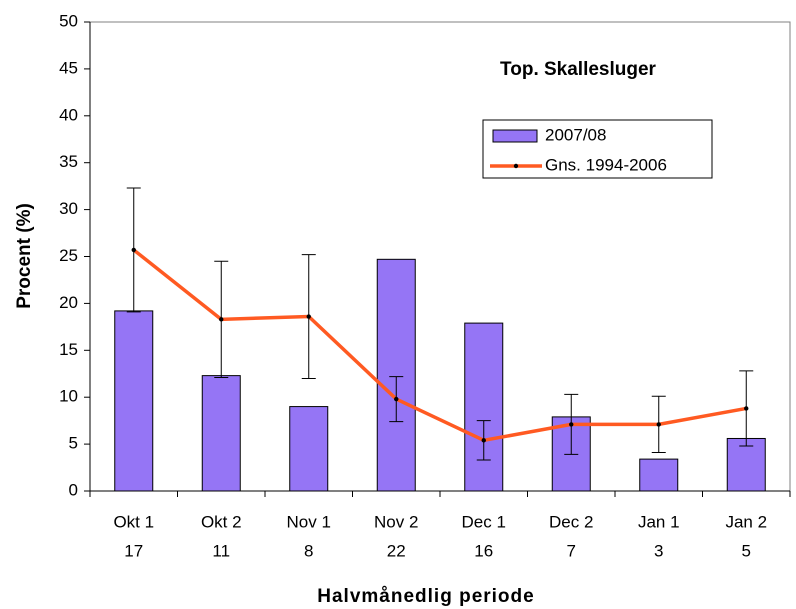 The width and height of the screenshot is (796, 609). I want to click on x-tick-count: 17, so click(133, 550).